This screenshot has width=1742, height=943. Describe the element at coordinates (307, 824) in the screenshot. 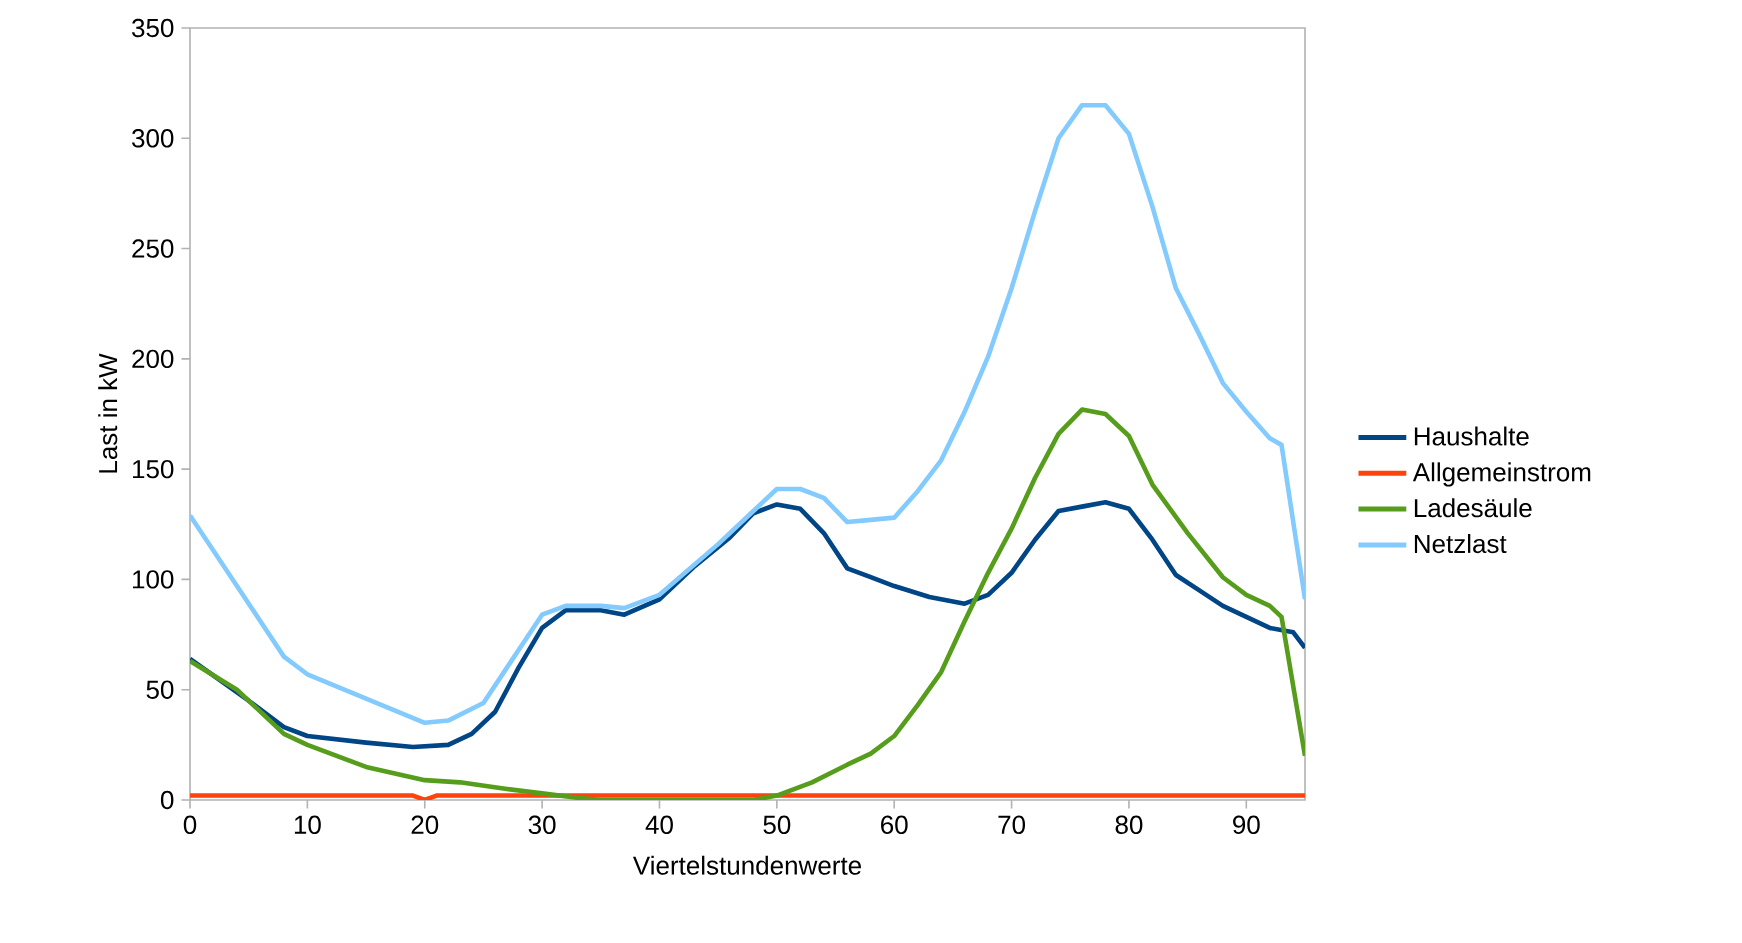

I see `x-tick-label: 10` at that location.